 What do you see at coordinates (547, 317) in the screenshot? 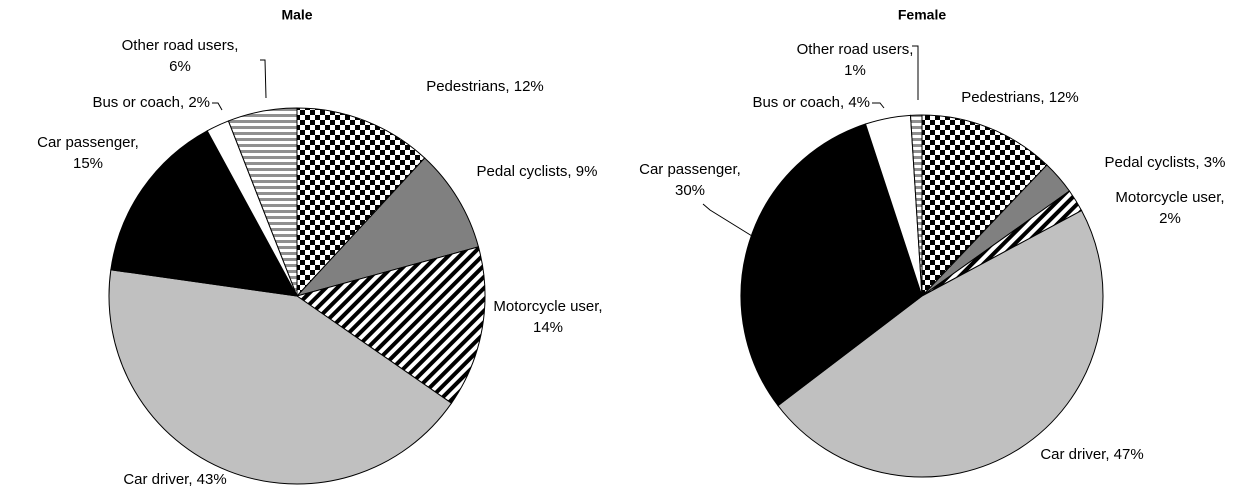
I see `slice-label: Motorcycle user, 14%` at bounding box center [547, 317].